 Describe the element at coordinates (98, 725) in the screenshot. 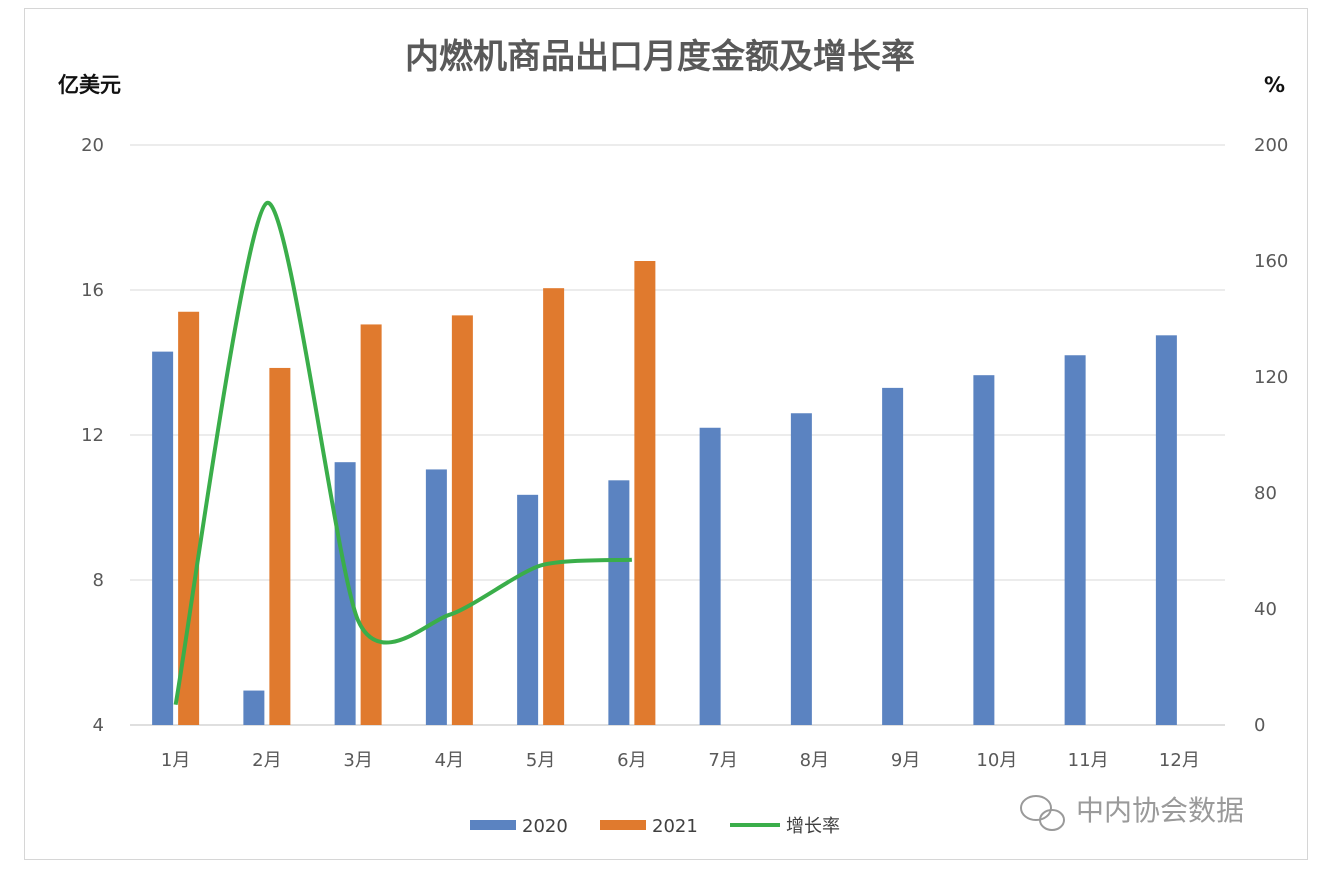

I see `y-tick-label: 4` at that location.